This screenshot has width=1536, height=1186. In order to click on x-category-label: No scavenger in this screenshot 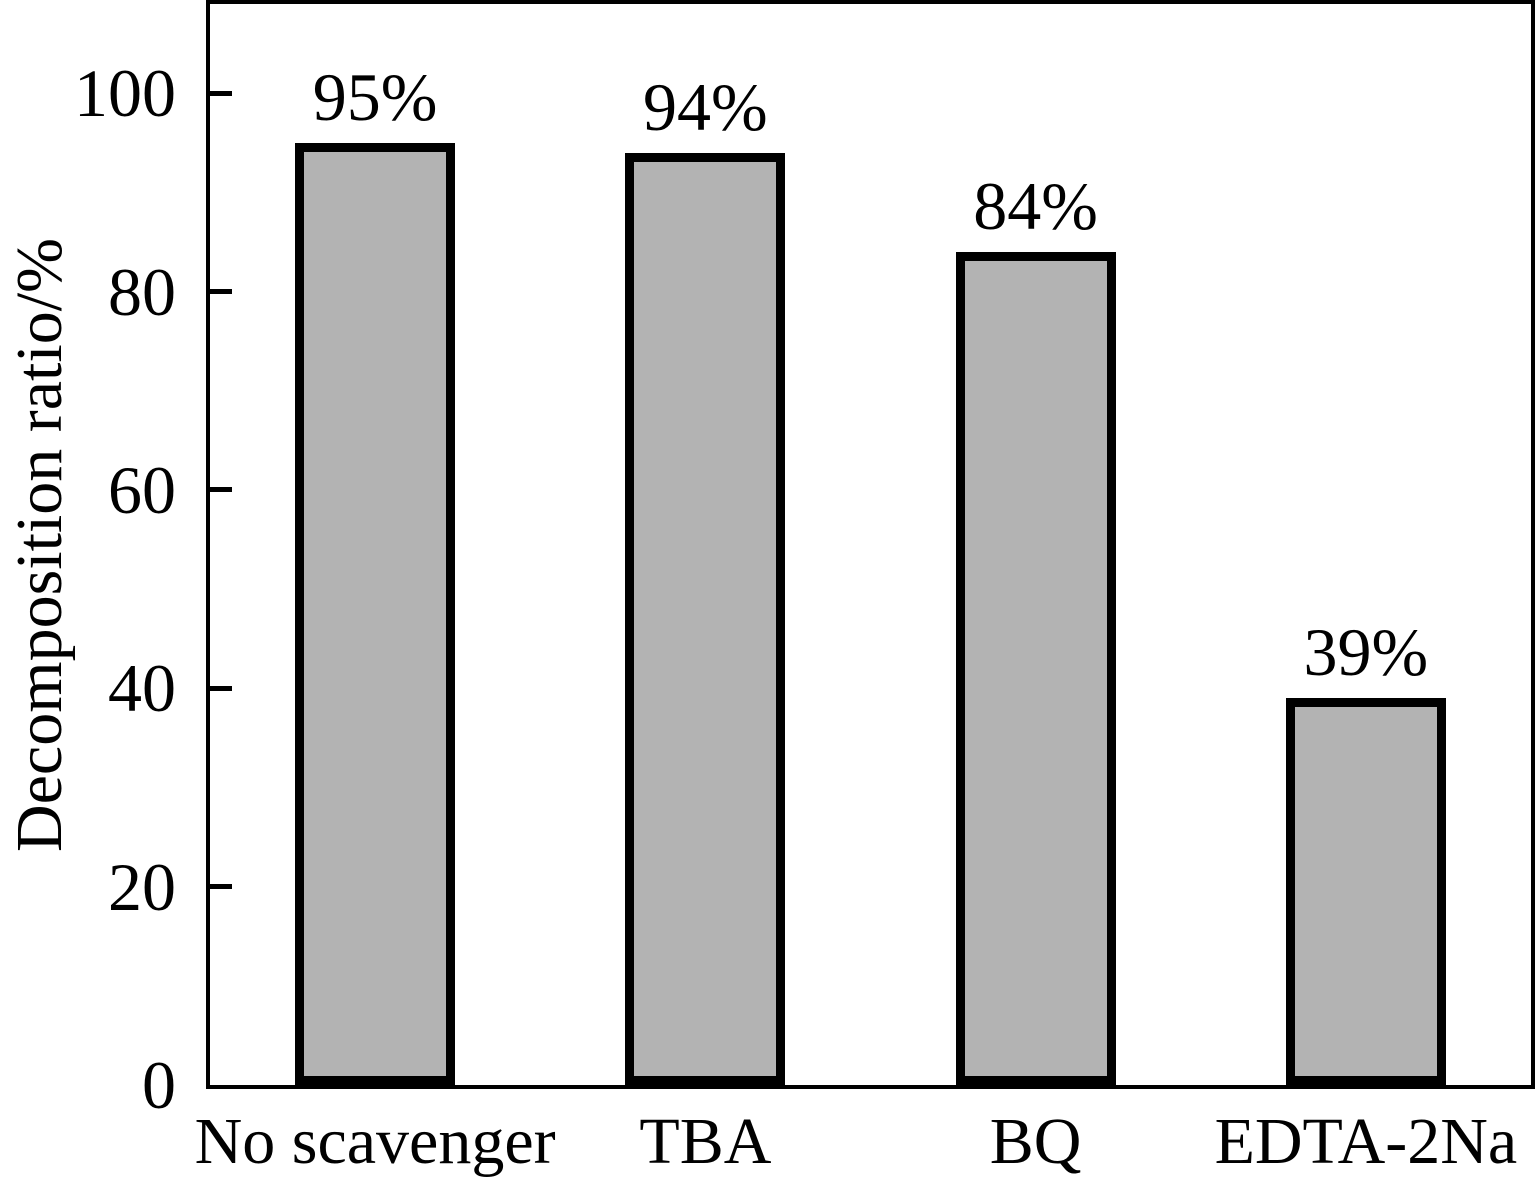, I will do `click(375, 1141)`.